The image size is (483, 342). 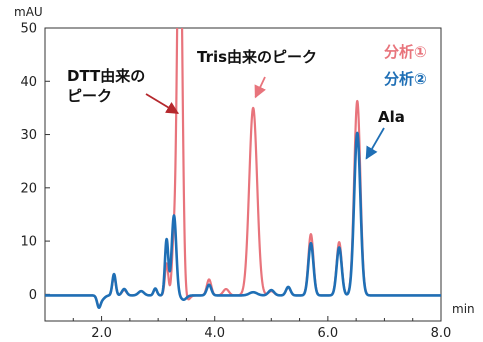 What do you see at coordinates (405, 79) in the screenshot?
I see `legend-entry-analysis-2: 分析②` at bounding box center [405, 79].